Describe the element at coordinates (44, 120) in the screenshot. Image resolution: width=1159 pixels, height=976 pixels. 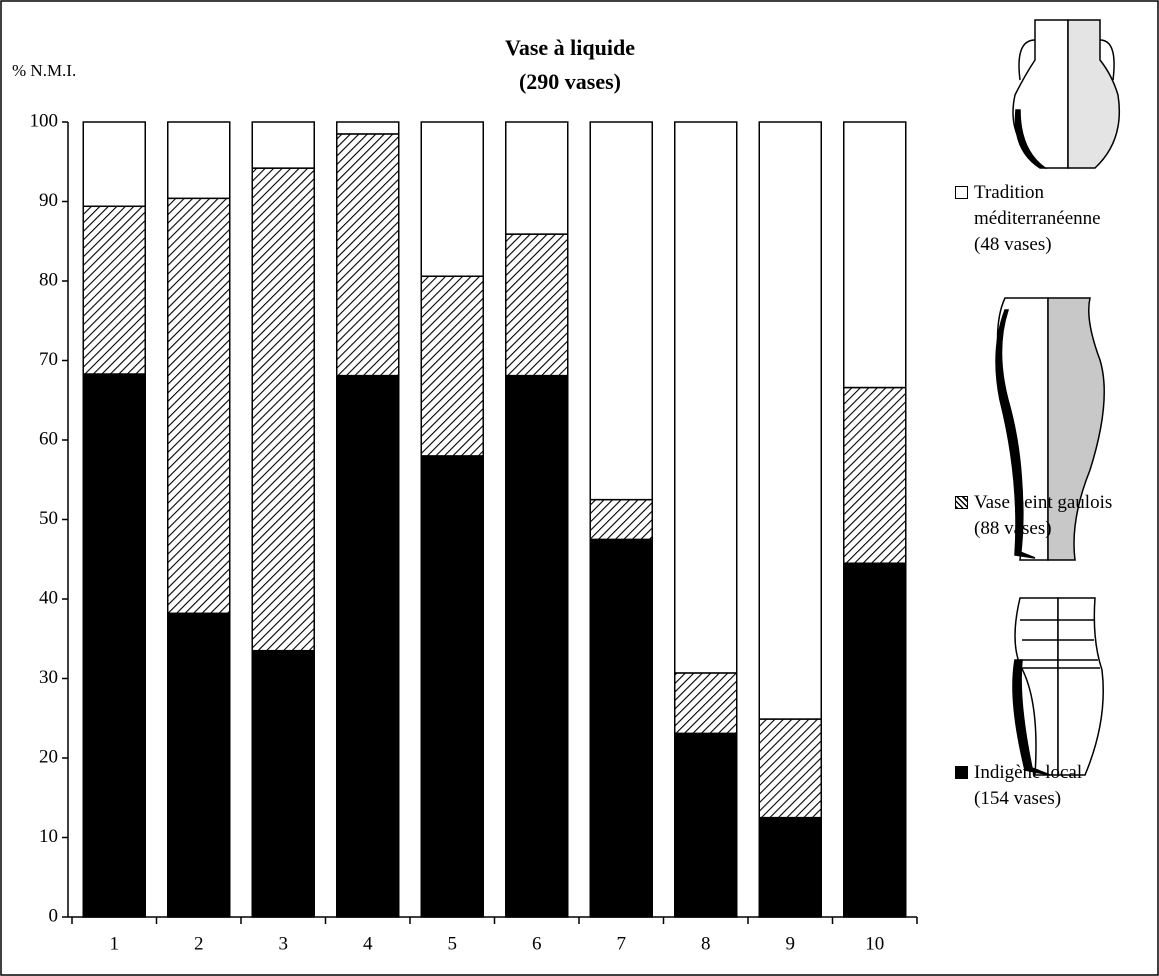
I see `y-tick-label: 100` at that location.